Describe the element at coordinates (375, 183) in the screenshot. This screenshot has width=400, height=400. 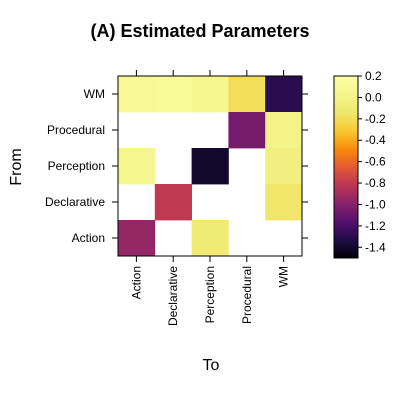
I see `colorbar-tick-label: -0.8` at that location.